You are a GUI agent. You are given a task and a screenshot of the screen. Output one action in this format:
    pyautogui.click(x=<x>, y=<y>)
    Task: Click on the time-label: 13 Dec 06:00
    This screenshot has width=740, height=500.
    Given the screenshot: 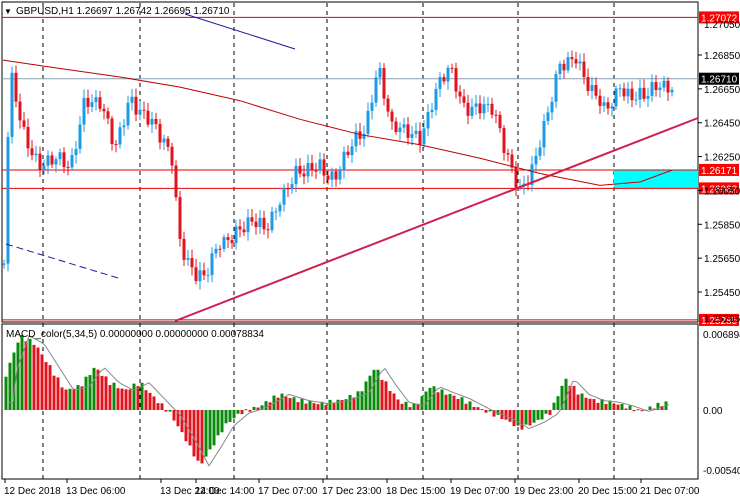 What is the action you would take?
    pyautogui.click(x=96, y=491)
    